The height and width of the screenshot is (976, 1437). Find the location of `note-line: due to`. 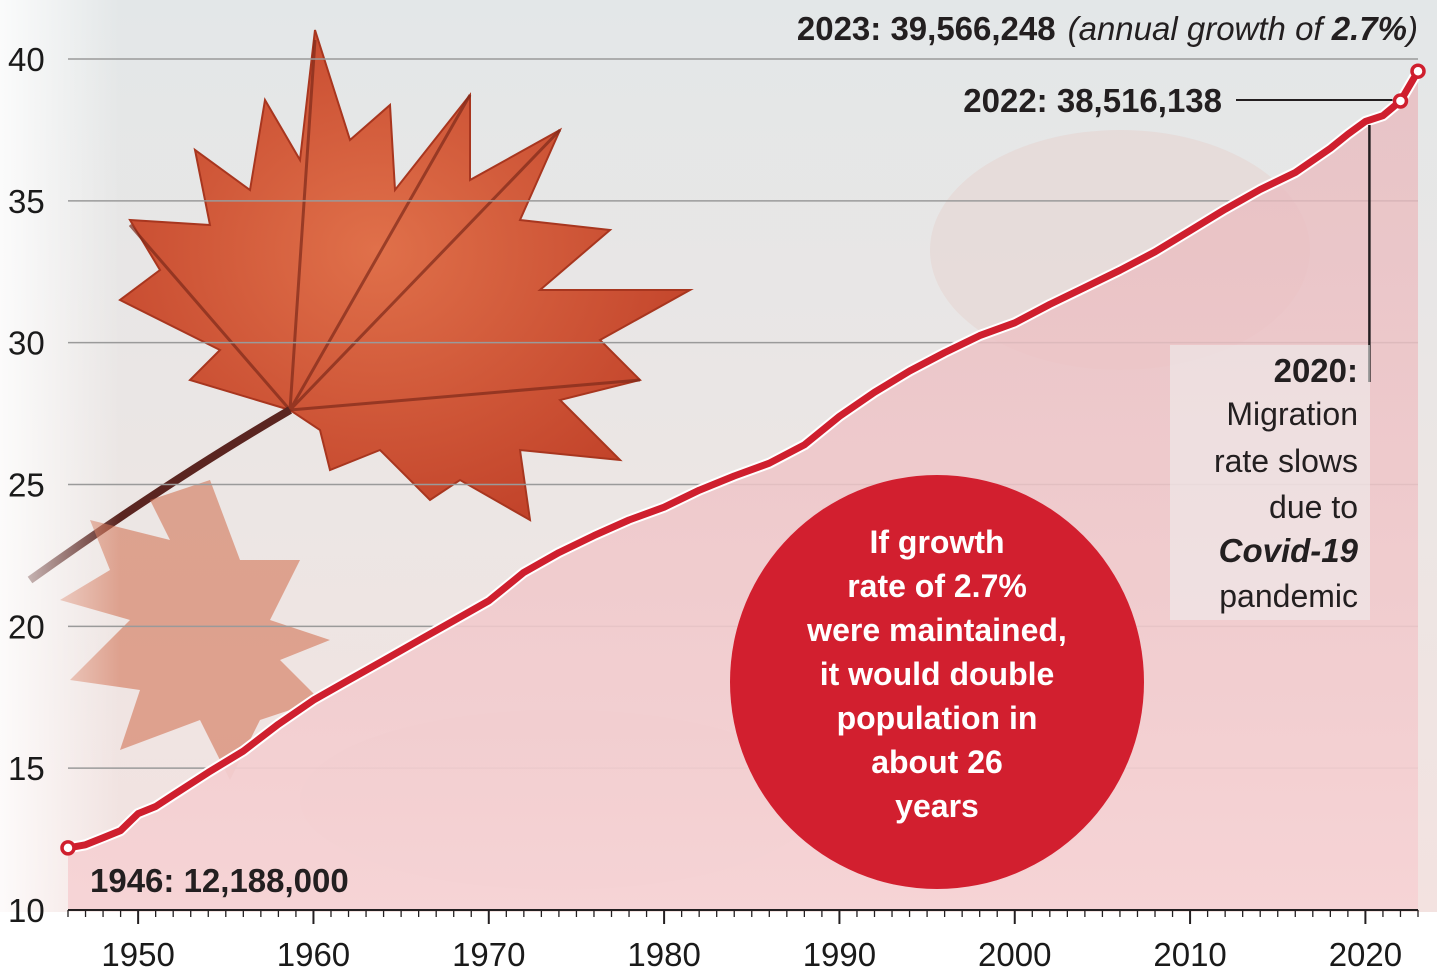

note-line: due to is located at coordinates (1313, 507).